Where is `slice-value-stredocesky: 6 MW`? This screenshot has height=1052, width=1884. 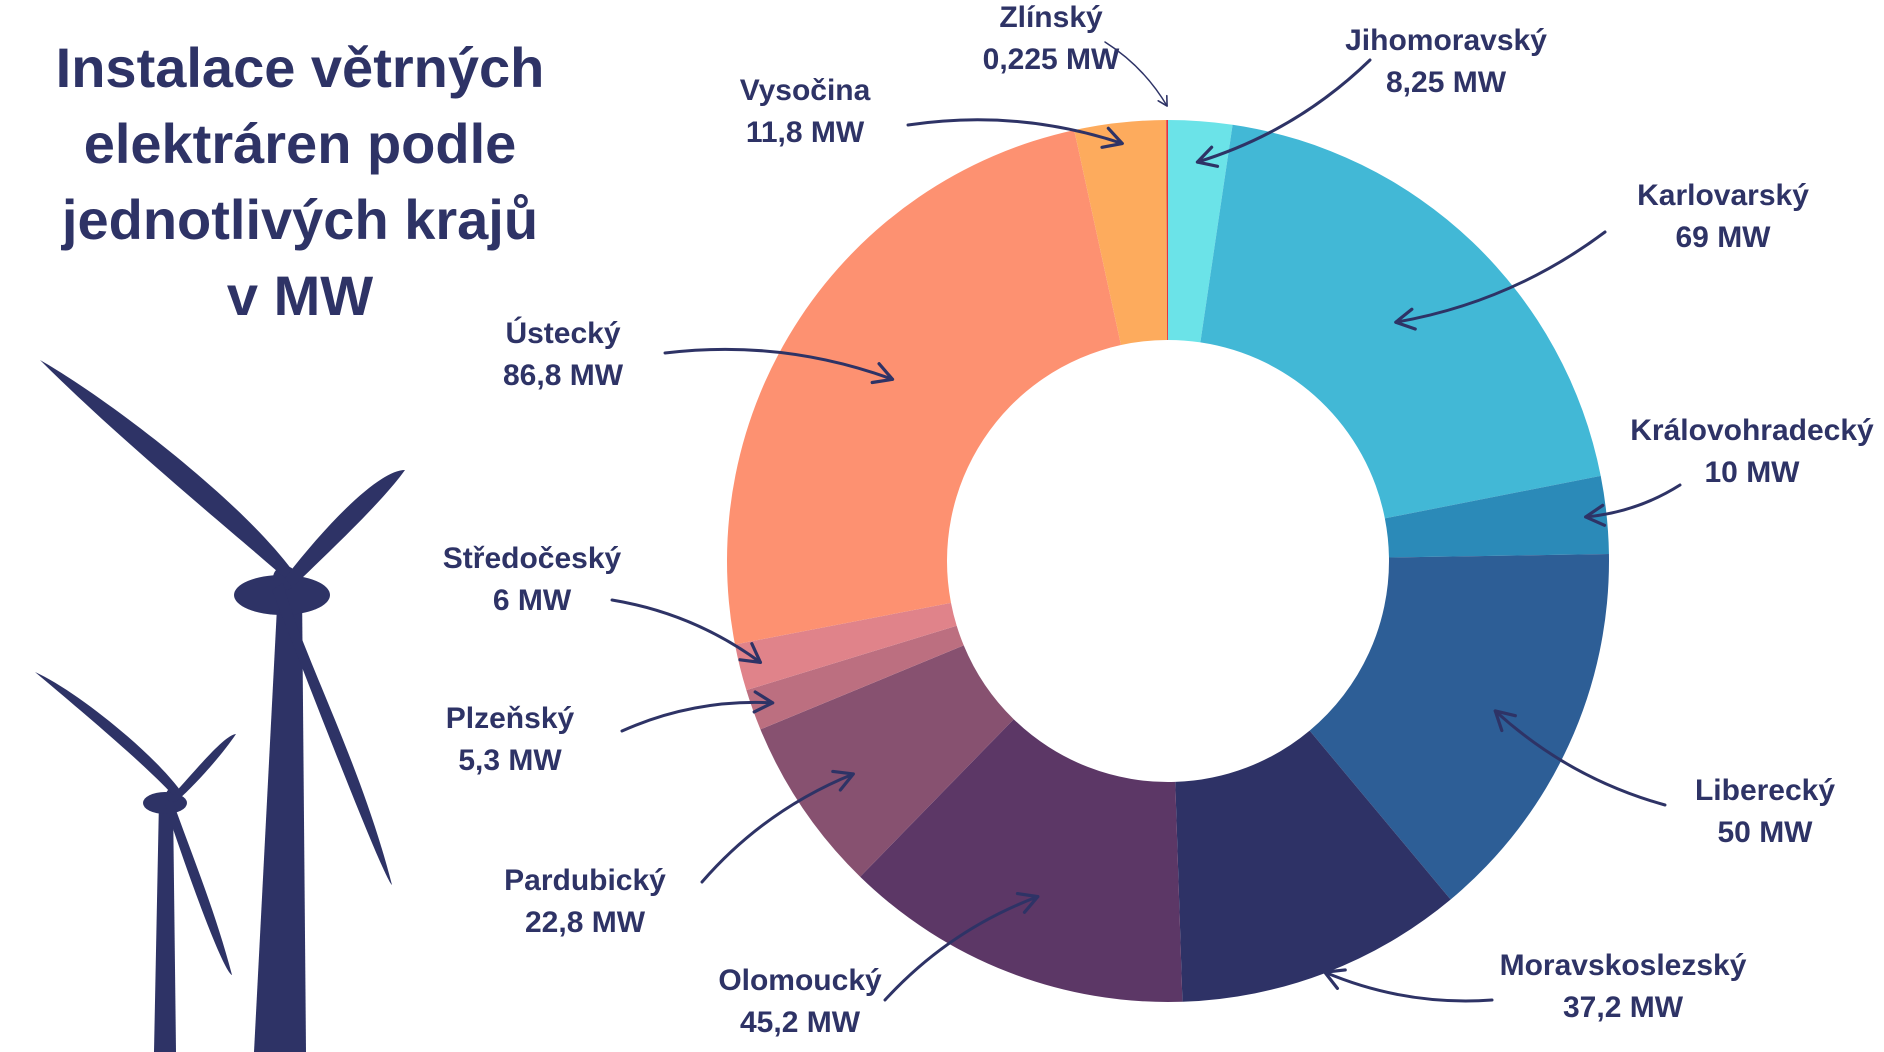 slice-value-stredocesky: 6 MW is located at coordinates (532, 600).